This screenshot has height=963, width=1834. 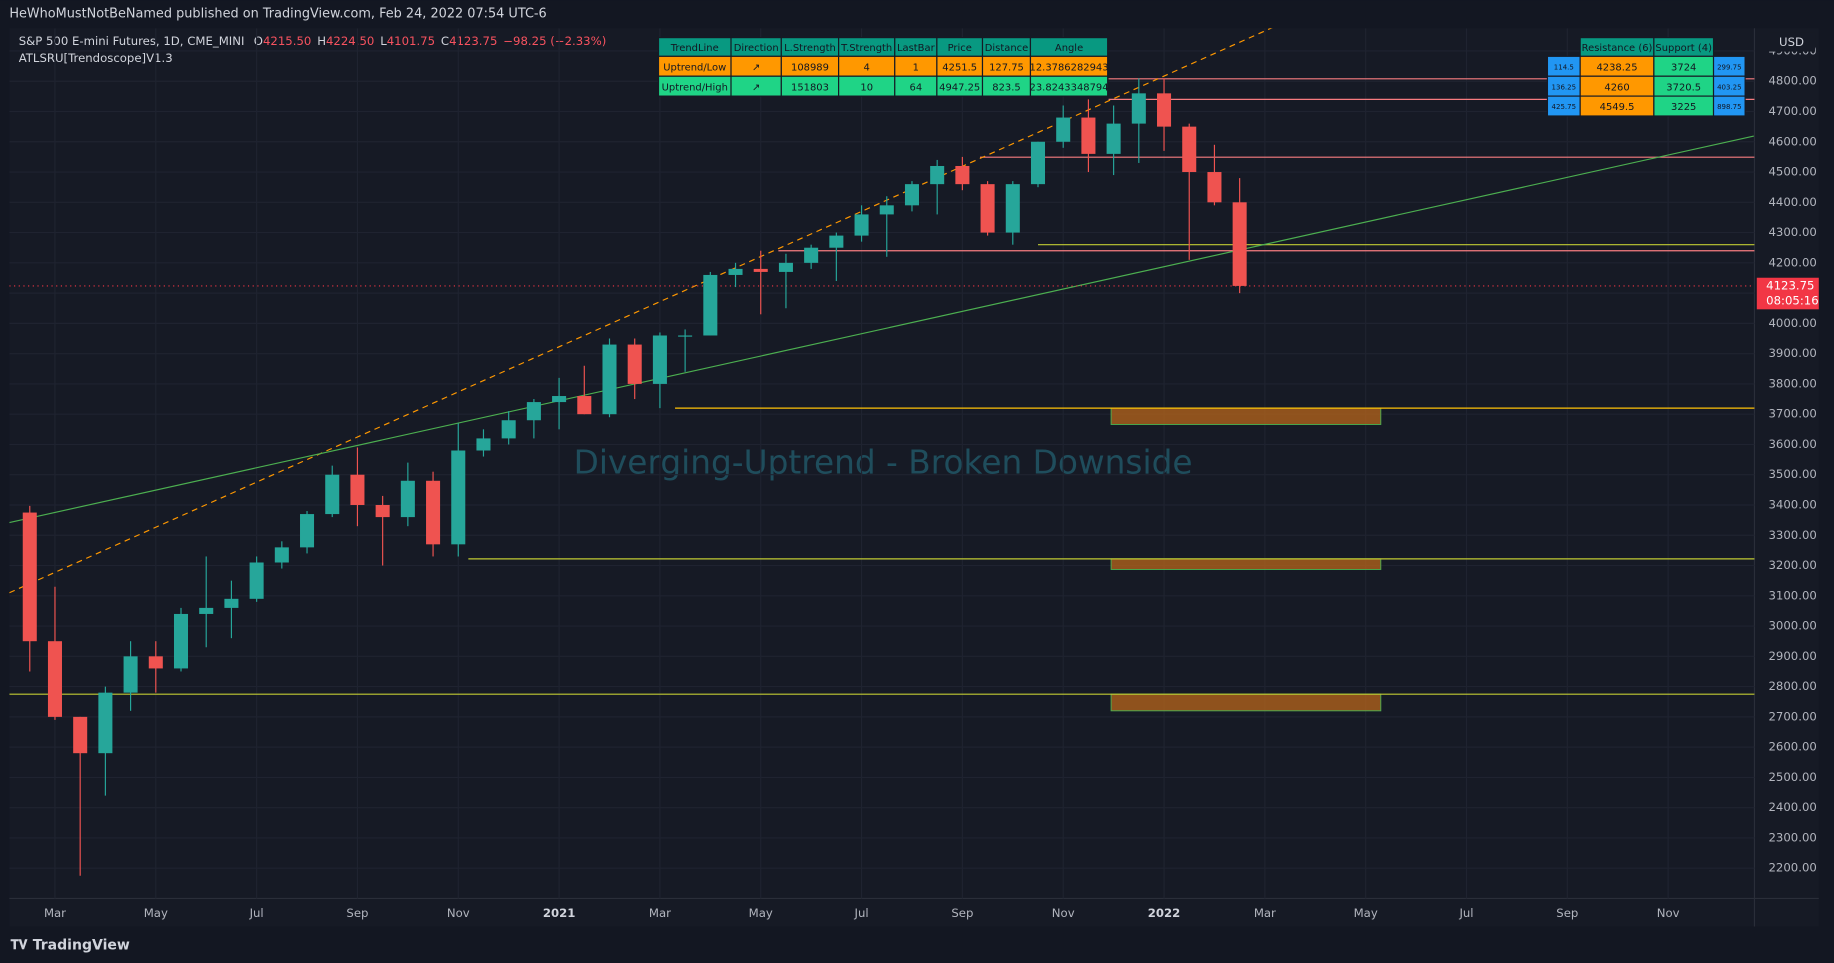 I want to click on ohlc-value: 4101.75, so click(x=411, y=41).